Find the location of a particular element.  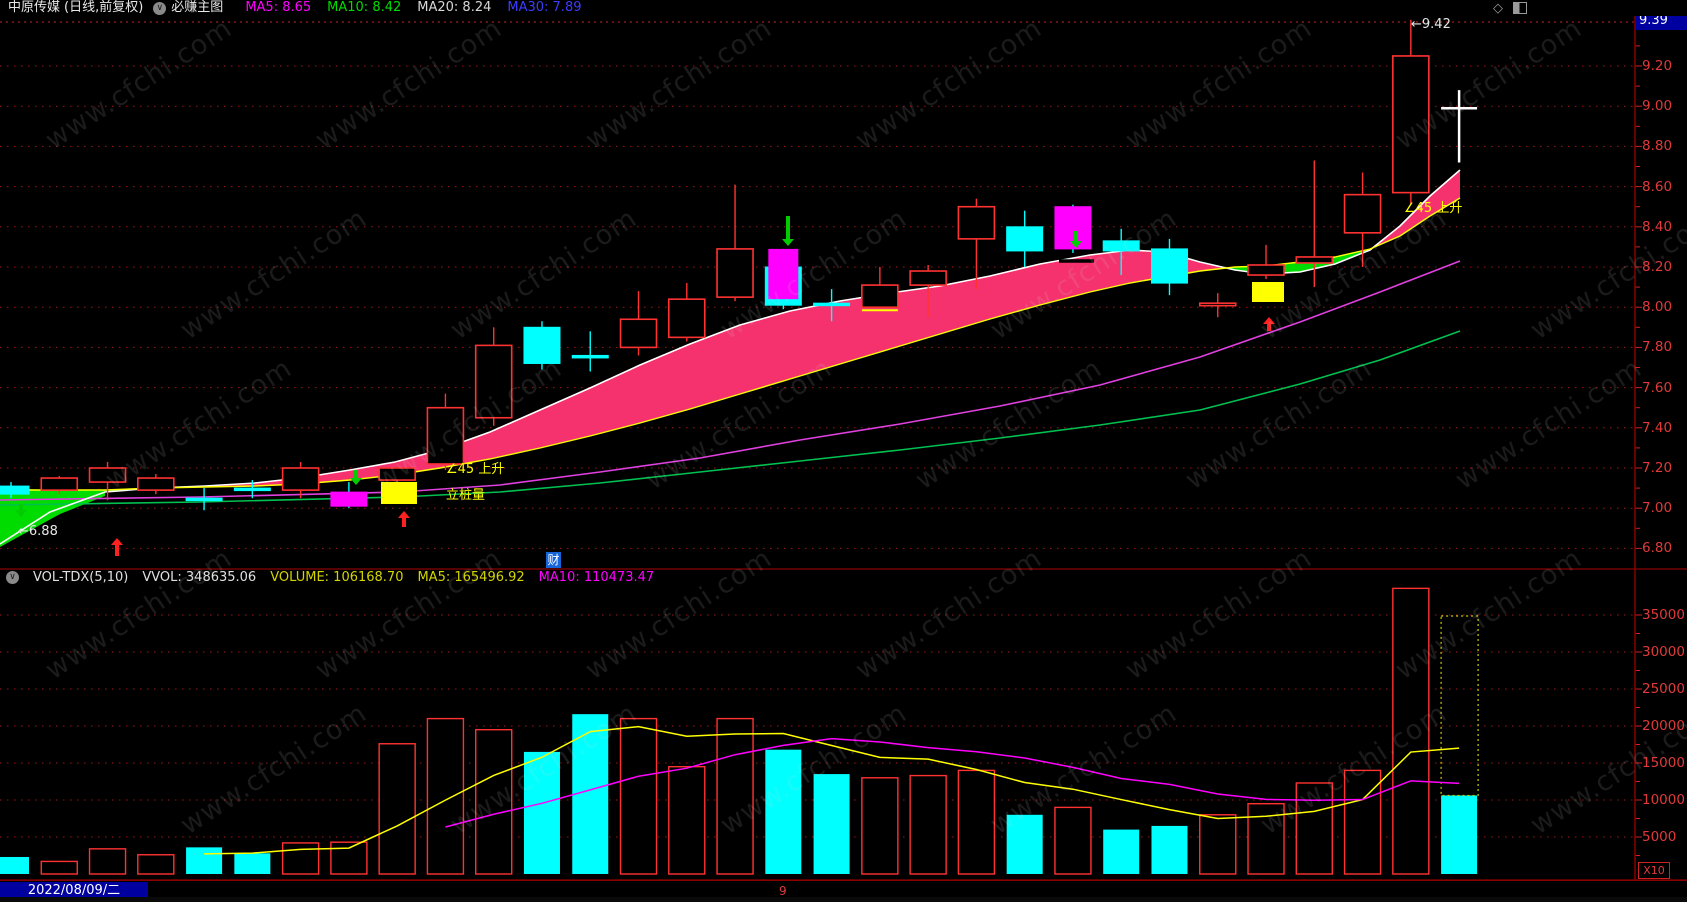

status-bar: 2022/08/09/二 9 is located at coordinates (843, 891).